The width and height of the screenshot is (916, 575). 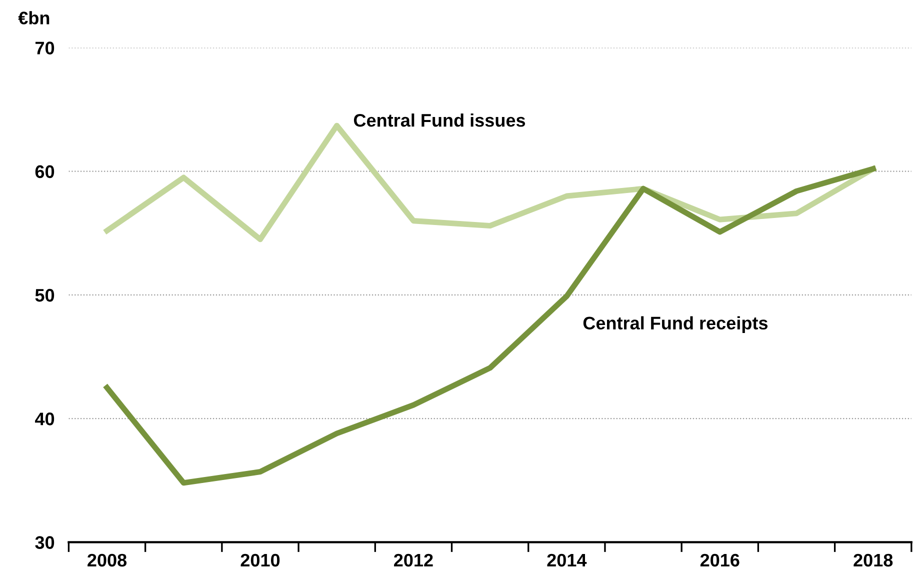 I want to click on y-tick-label: 30, so click(x=44, y=542).